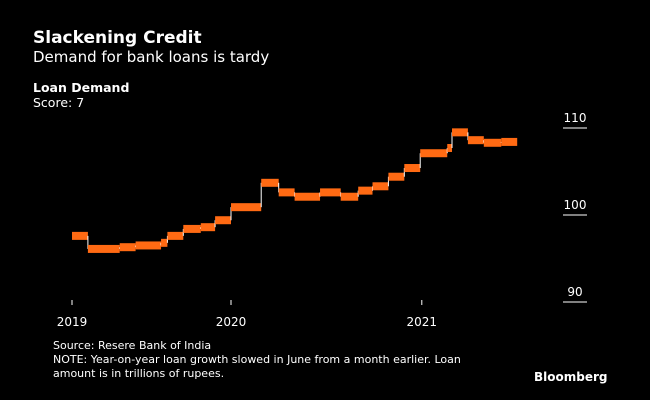 The height and width of the screenshot is (400, 650). I want to click on legend-score: Score: 7, so click(59, 102).